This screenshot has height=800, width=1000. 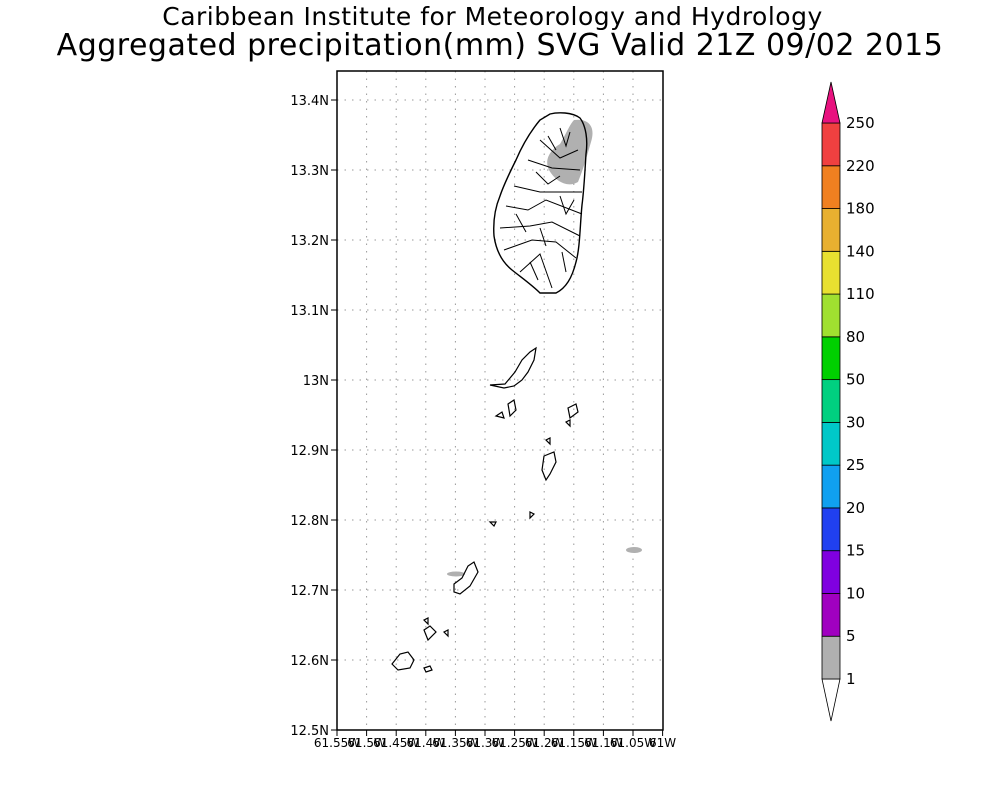 What do you see at coordinates (855, 508) in the screenshot?
I see `legend-label: 20` at bounding box center [855, 508].